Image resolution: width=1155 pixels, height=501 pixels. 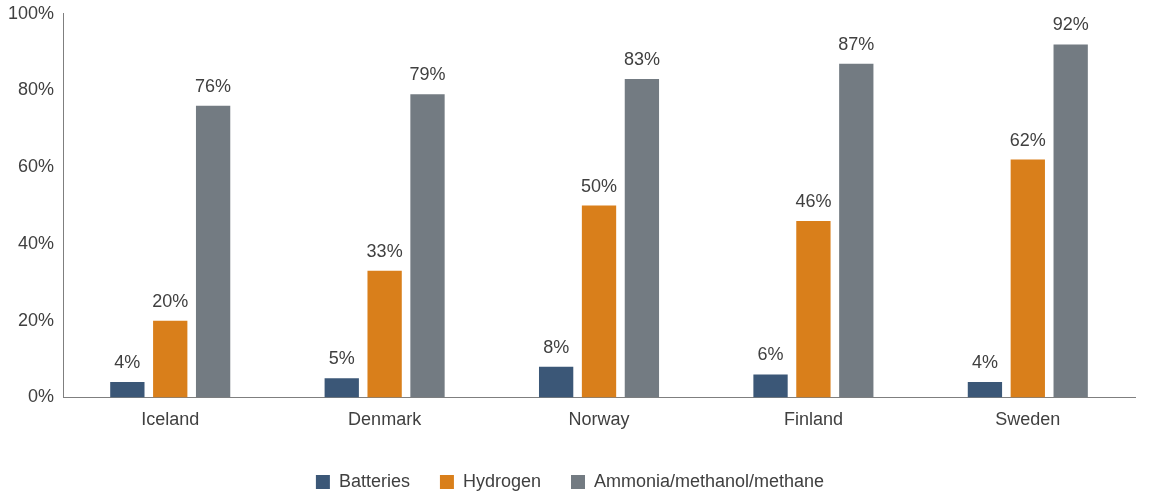 I want to click on y-tick-label: 20%, so click(x=36, y=319).